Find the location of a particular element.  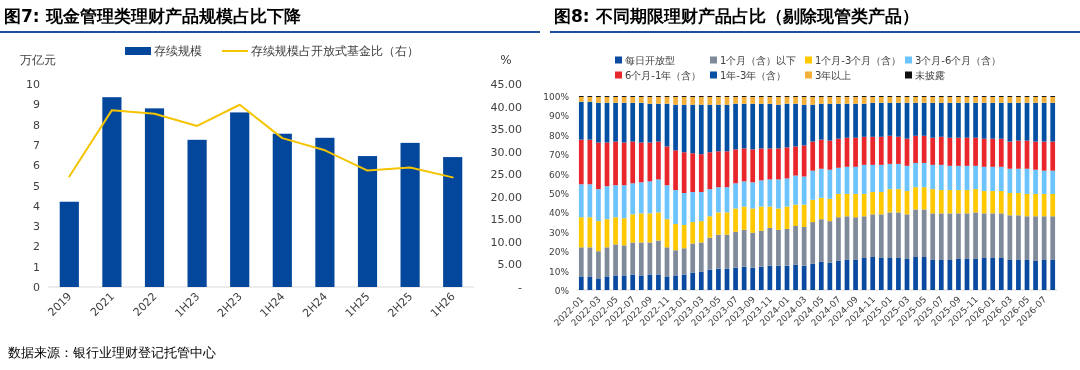

y-tick-label: 80% is located at coordinates (559, 135).